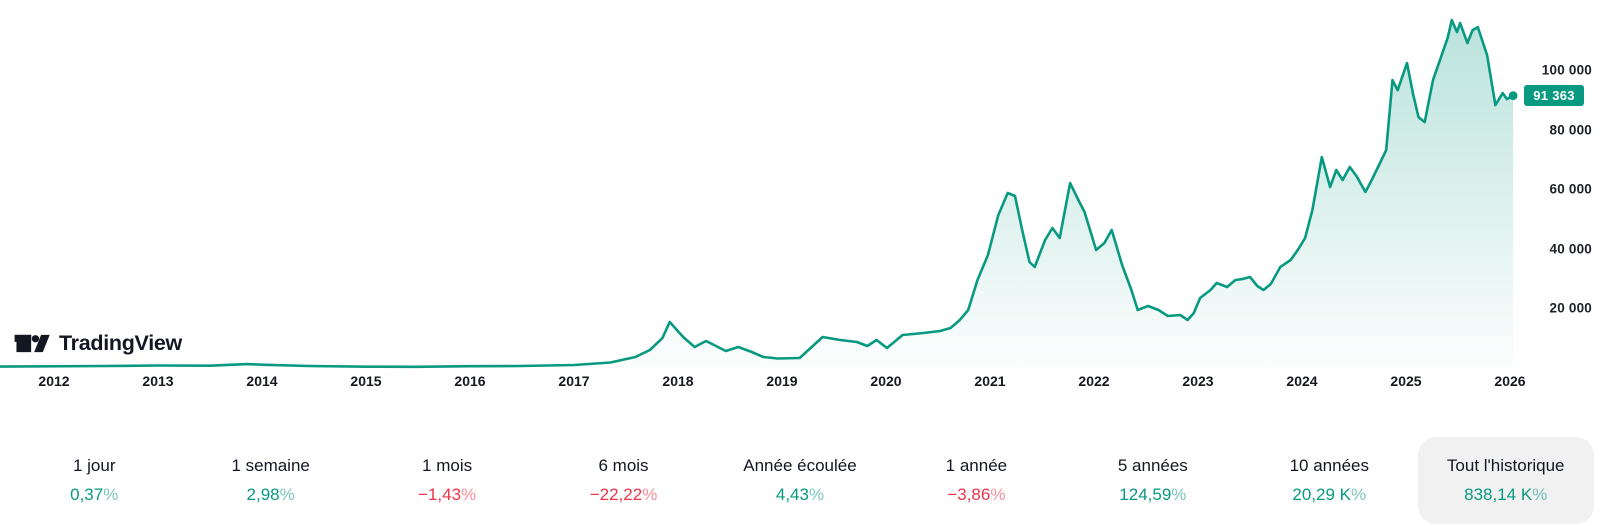 This screenshot has width=1600, height=526. What do you see at coordinates (976, 465) in the screenshot?
I see `period-tab-label: 1 année` at bounding box center [976, 465].